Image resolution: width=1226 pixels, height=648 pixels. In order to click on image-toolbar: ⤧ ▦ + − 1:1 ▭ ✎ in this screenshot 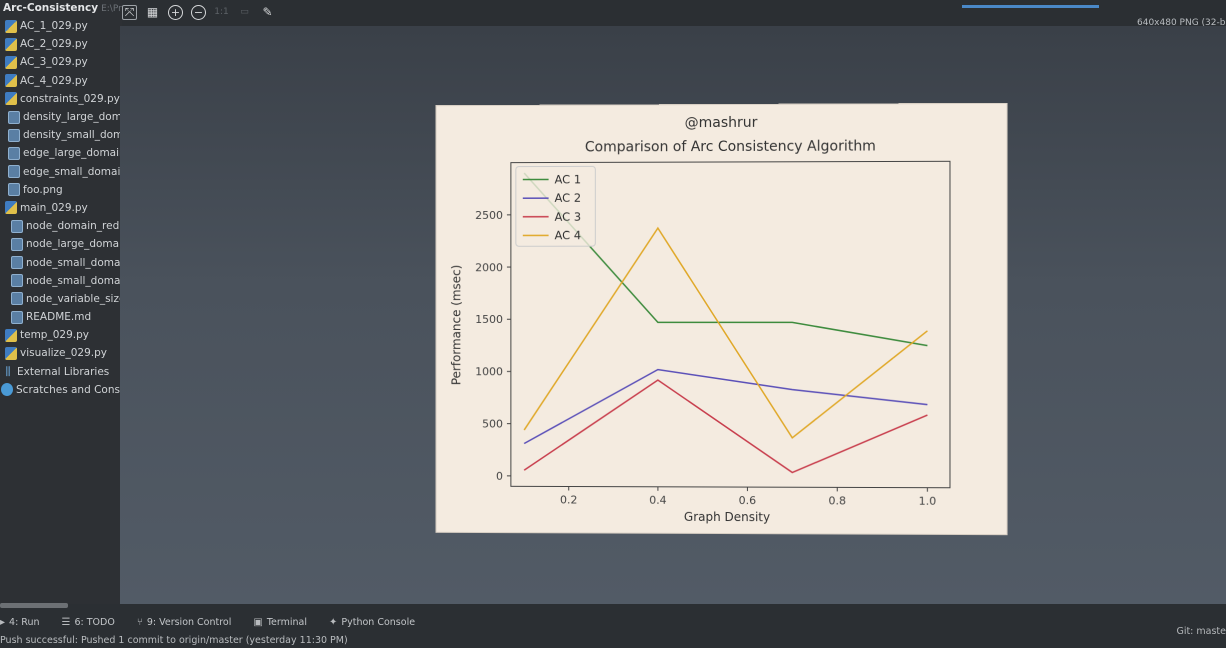, I will do `click(208, 12)`.